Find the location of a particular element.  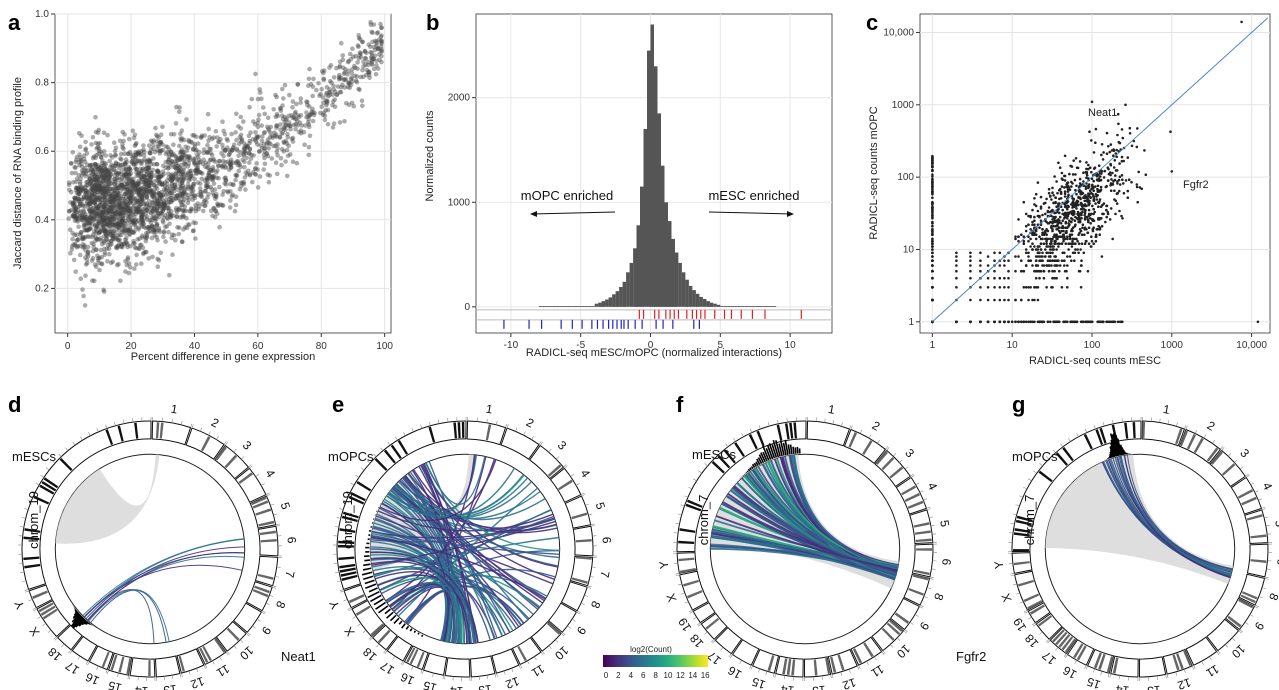

chromosome-label: 16 is located at coordinates (407, 679).